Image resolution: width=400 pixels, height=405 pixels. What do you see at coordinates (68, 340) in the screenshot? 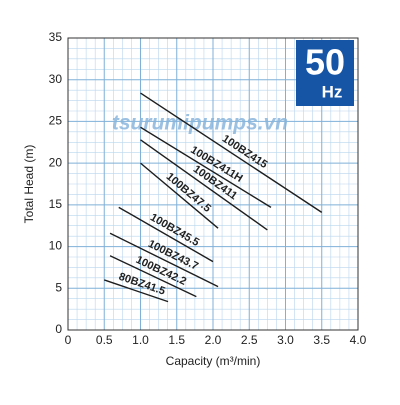
I see `x-tick-label: 0` at bounding box center [68, 340].